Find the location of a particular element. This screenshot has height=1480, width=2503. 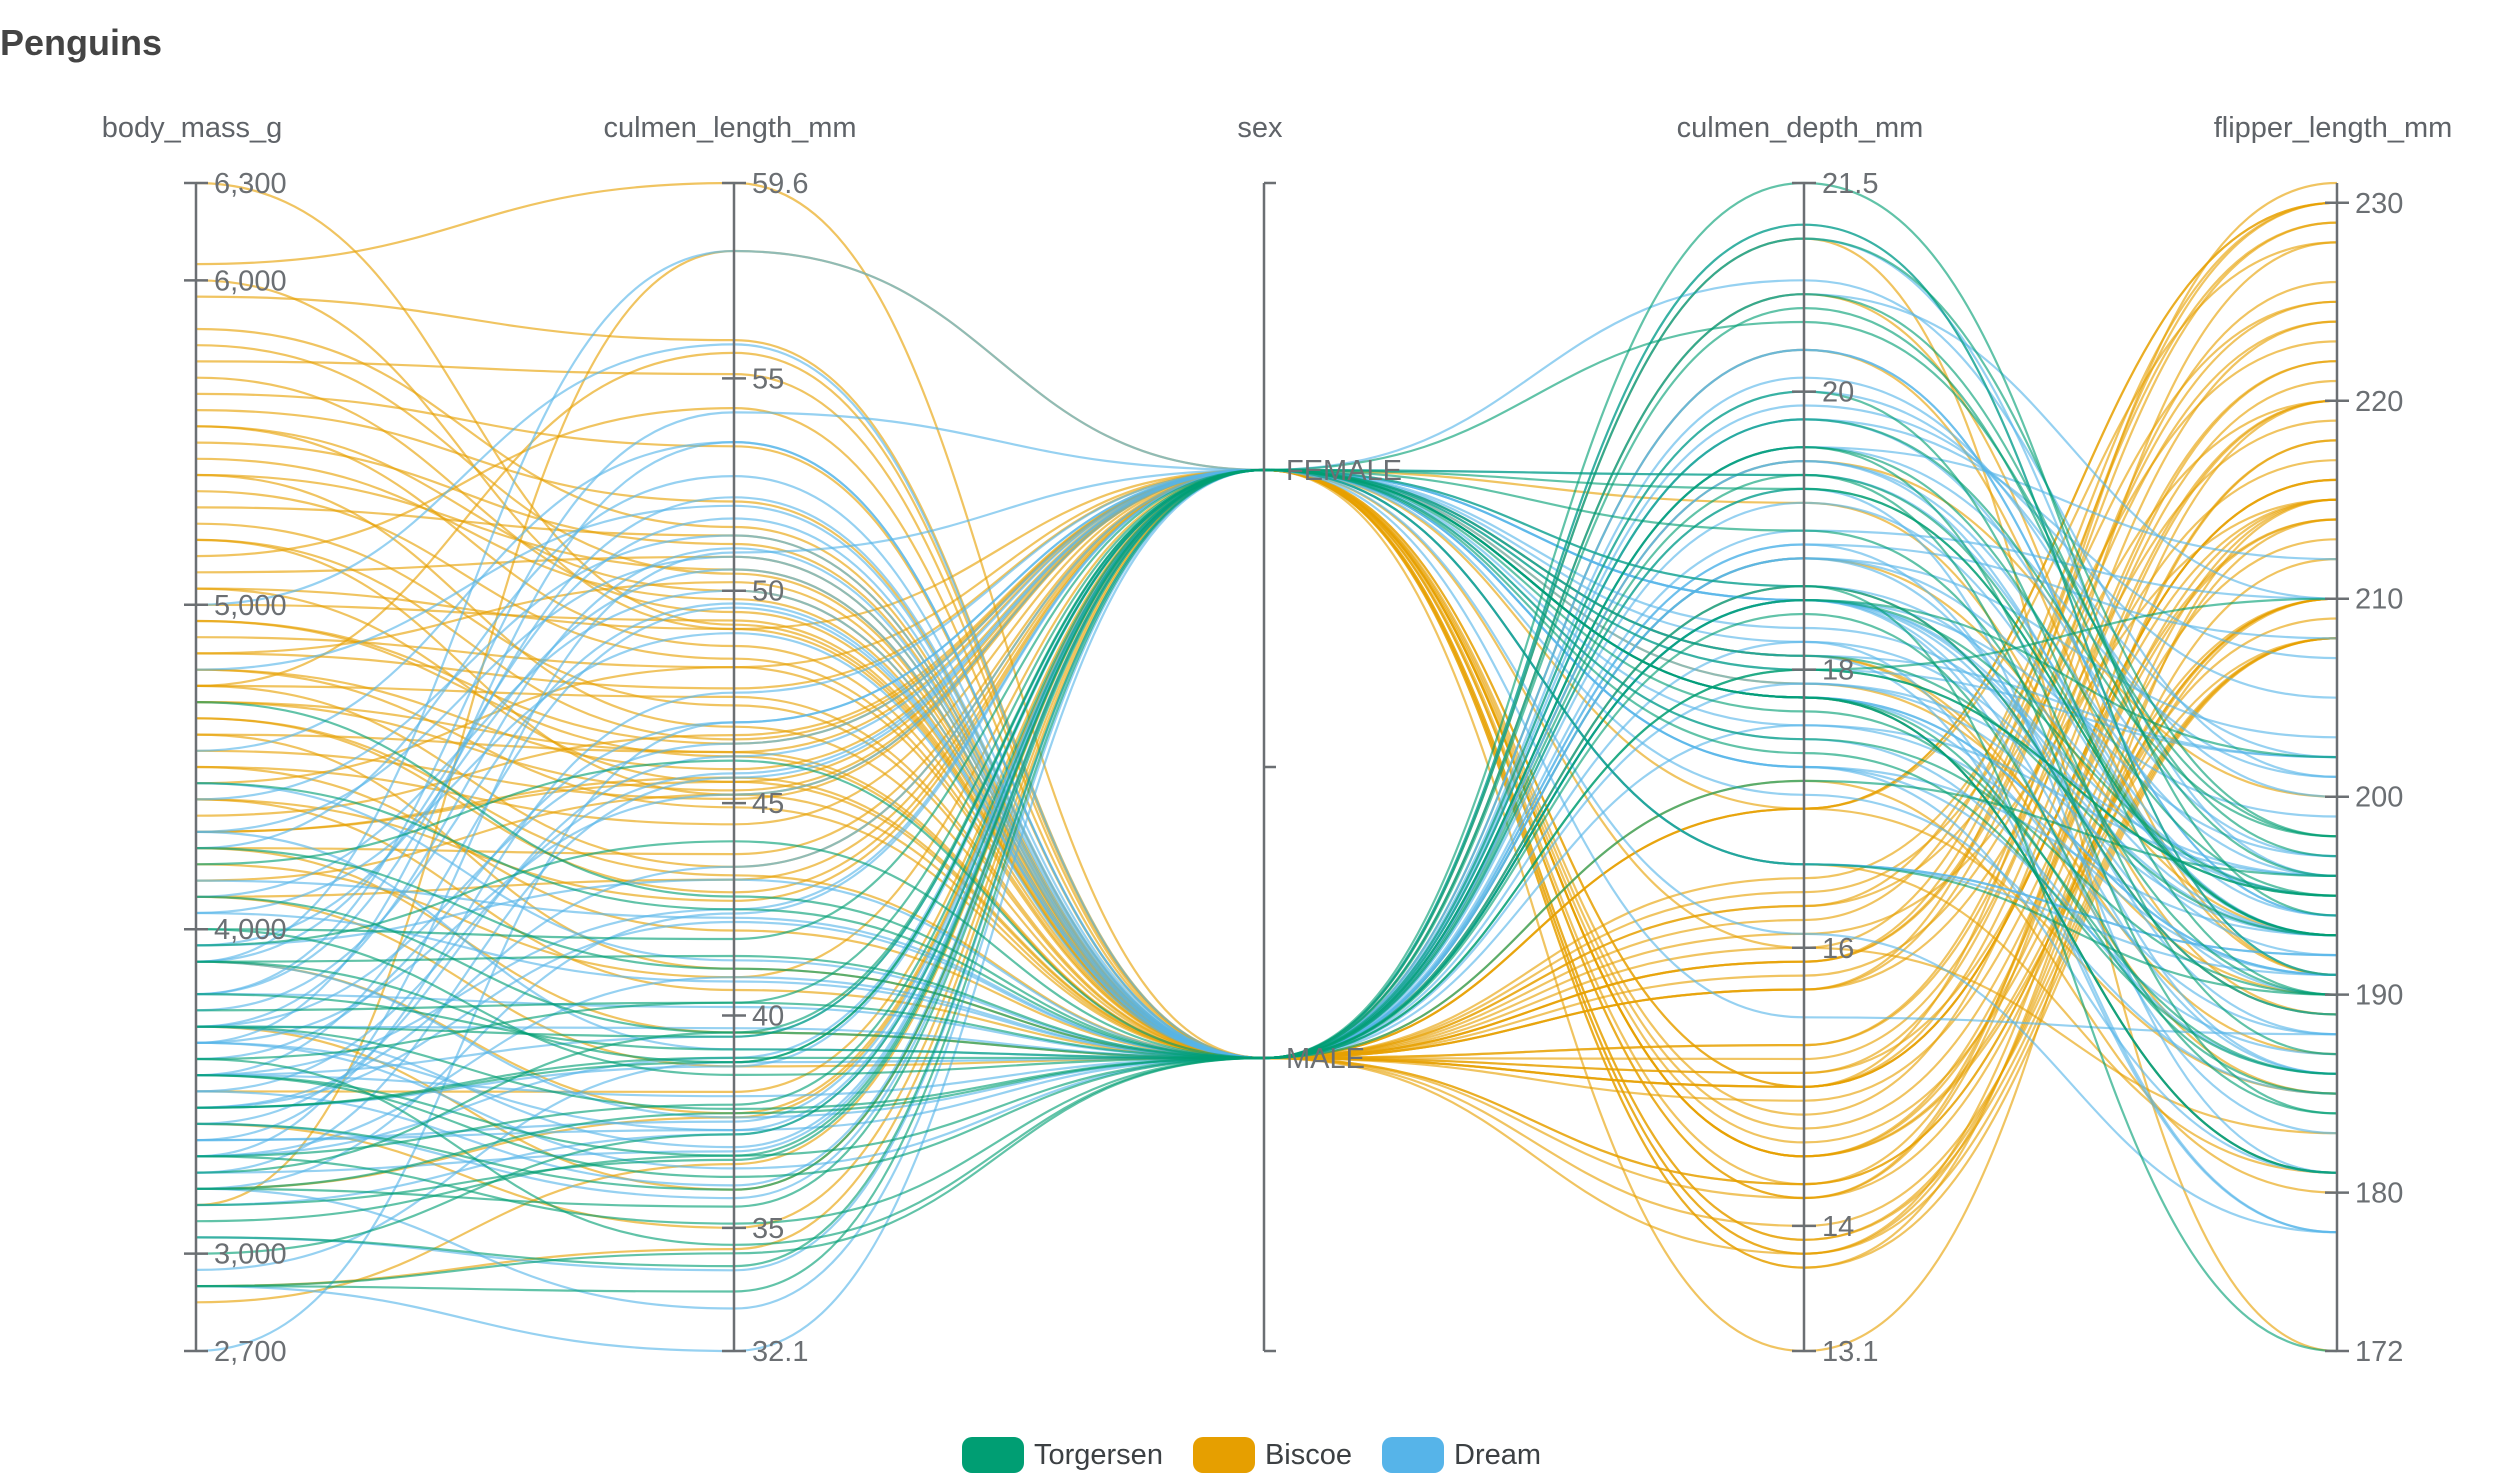

axis-title-culmen_depth_mm: culmen_depth_mm is located at coordinates (1800, 128).